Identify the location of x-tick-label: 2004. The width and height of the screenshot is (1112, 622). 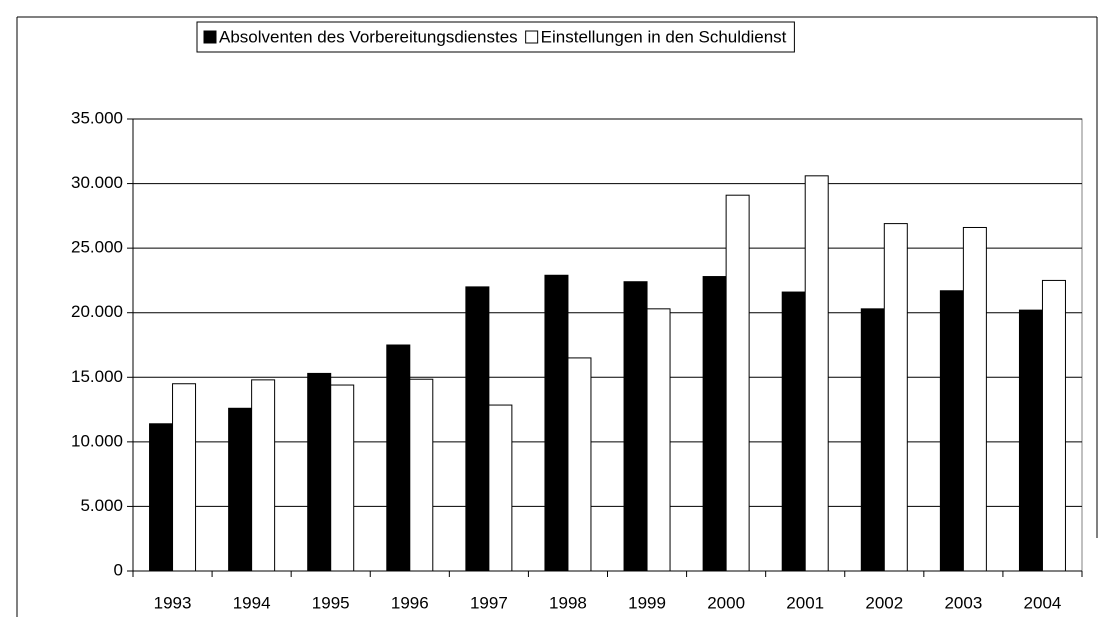
(1043, 602).